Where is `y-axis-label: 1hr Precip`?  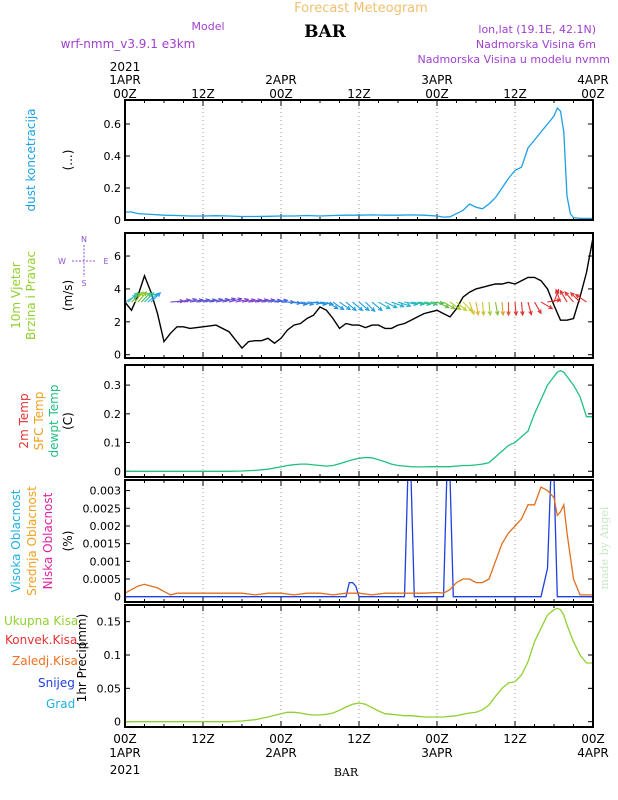 y-axis-label: 1hr Precip is located at coordinates (82, 672).